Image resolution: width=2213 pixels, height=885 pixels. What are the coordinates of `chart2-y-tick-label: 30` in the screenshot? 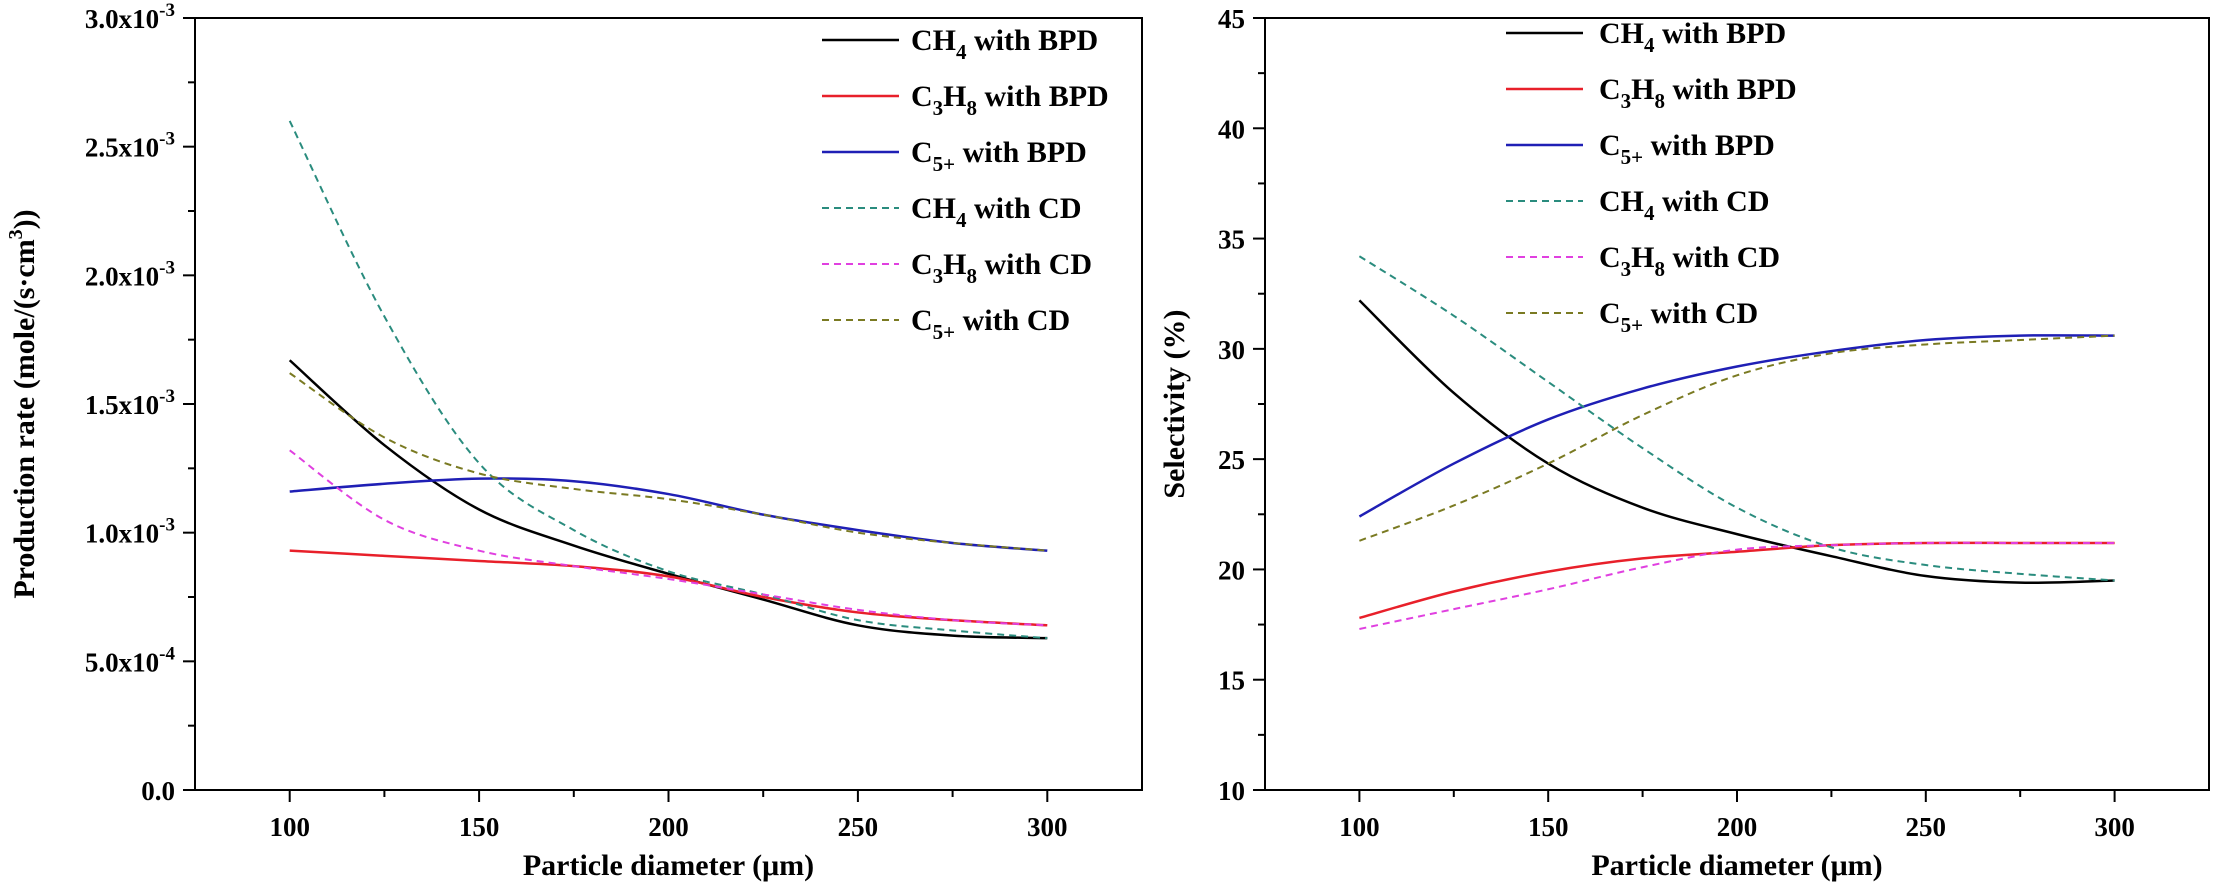 It's located at (1231, 350).